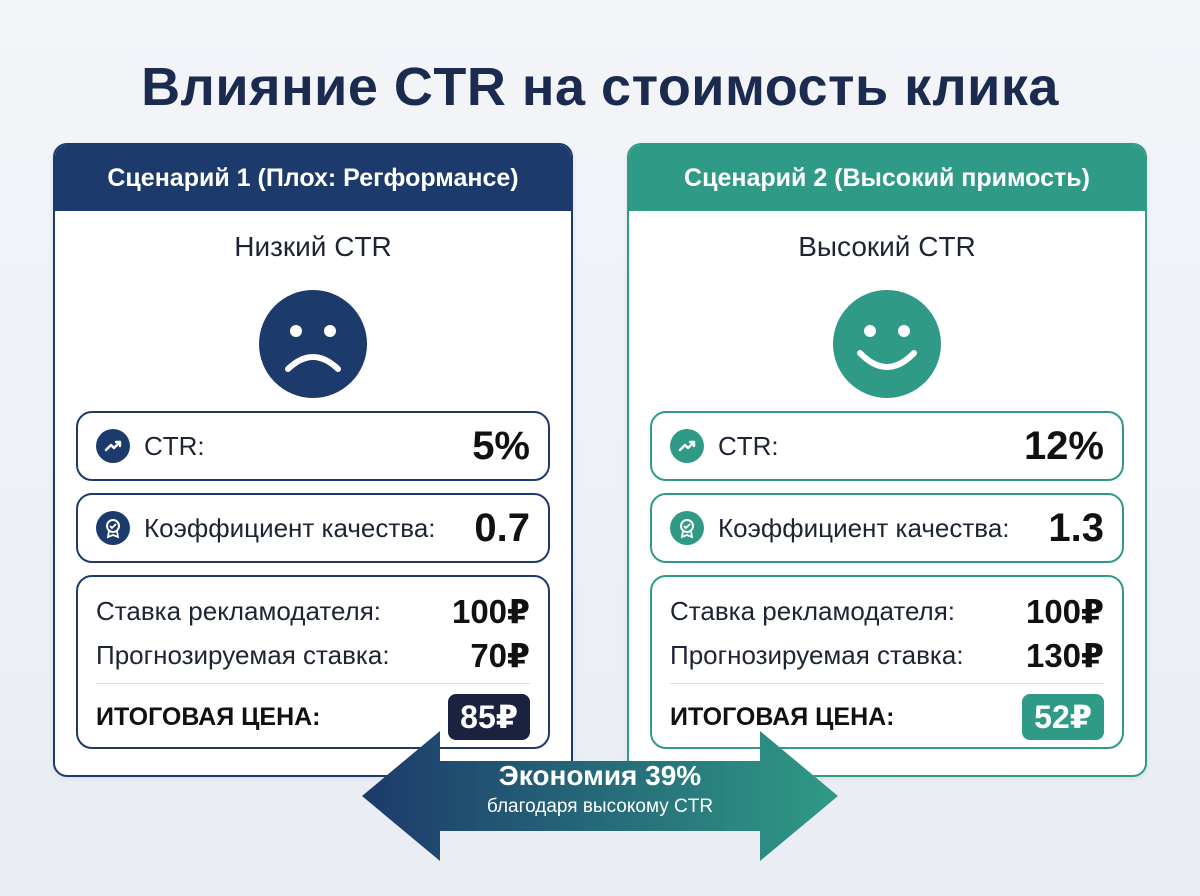 The image size is (1200, 896). Describe the element at coordinates (313, 246) in the screenshot. I see `scenario-1-subtitle: Низкий CTR` at that location.